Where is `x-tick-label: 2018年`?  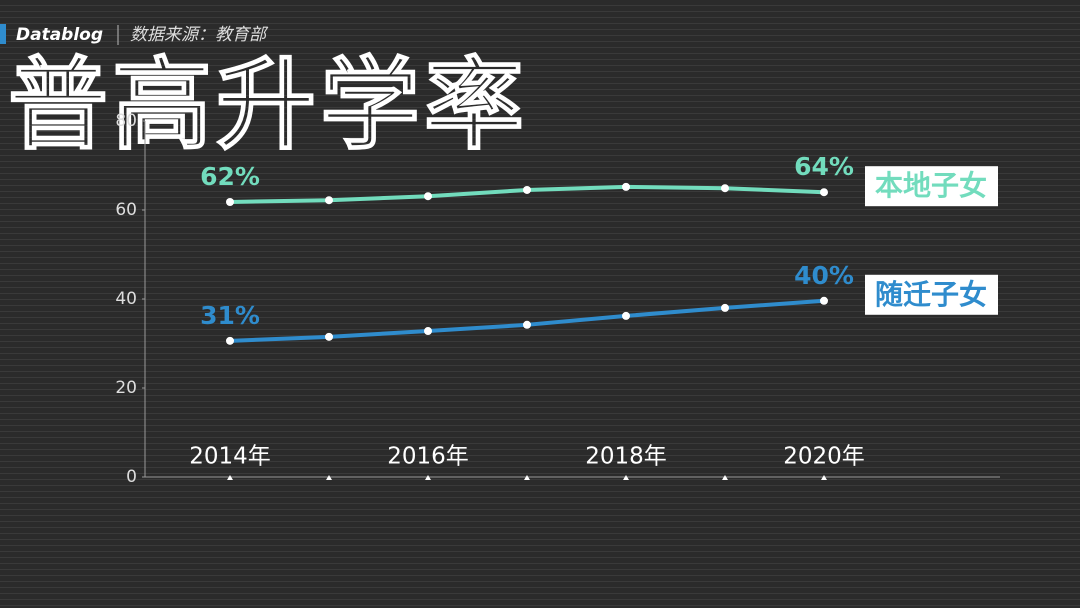
x-tick-label: 2018年 is located at coordinates (626, 457).